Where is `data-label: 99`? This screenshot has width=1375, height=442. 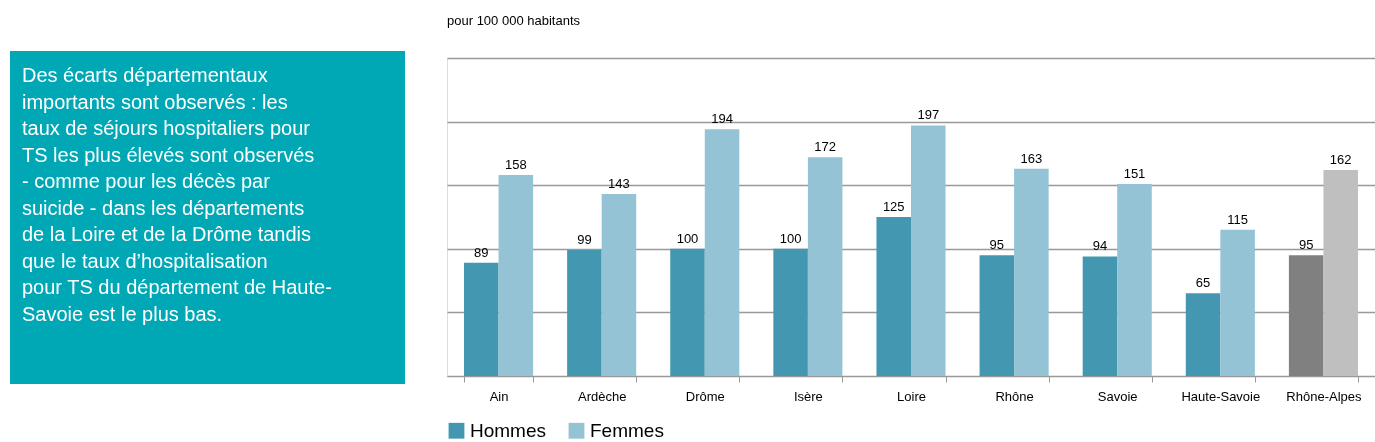 data-label: 99 is located at coordinates (584, 240).